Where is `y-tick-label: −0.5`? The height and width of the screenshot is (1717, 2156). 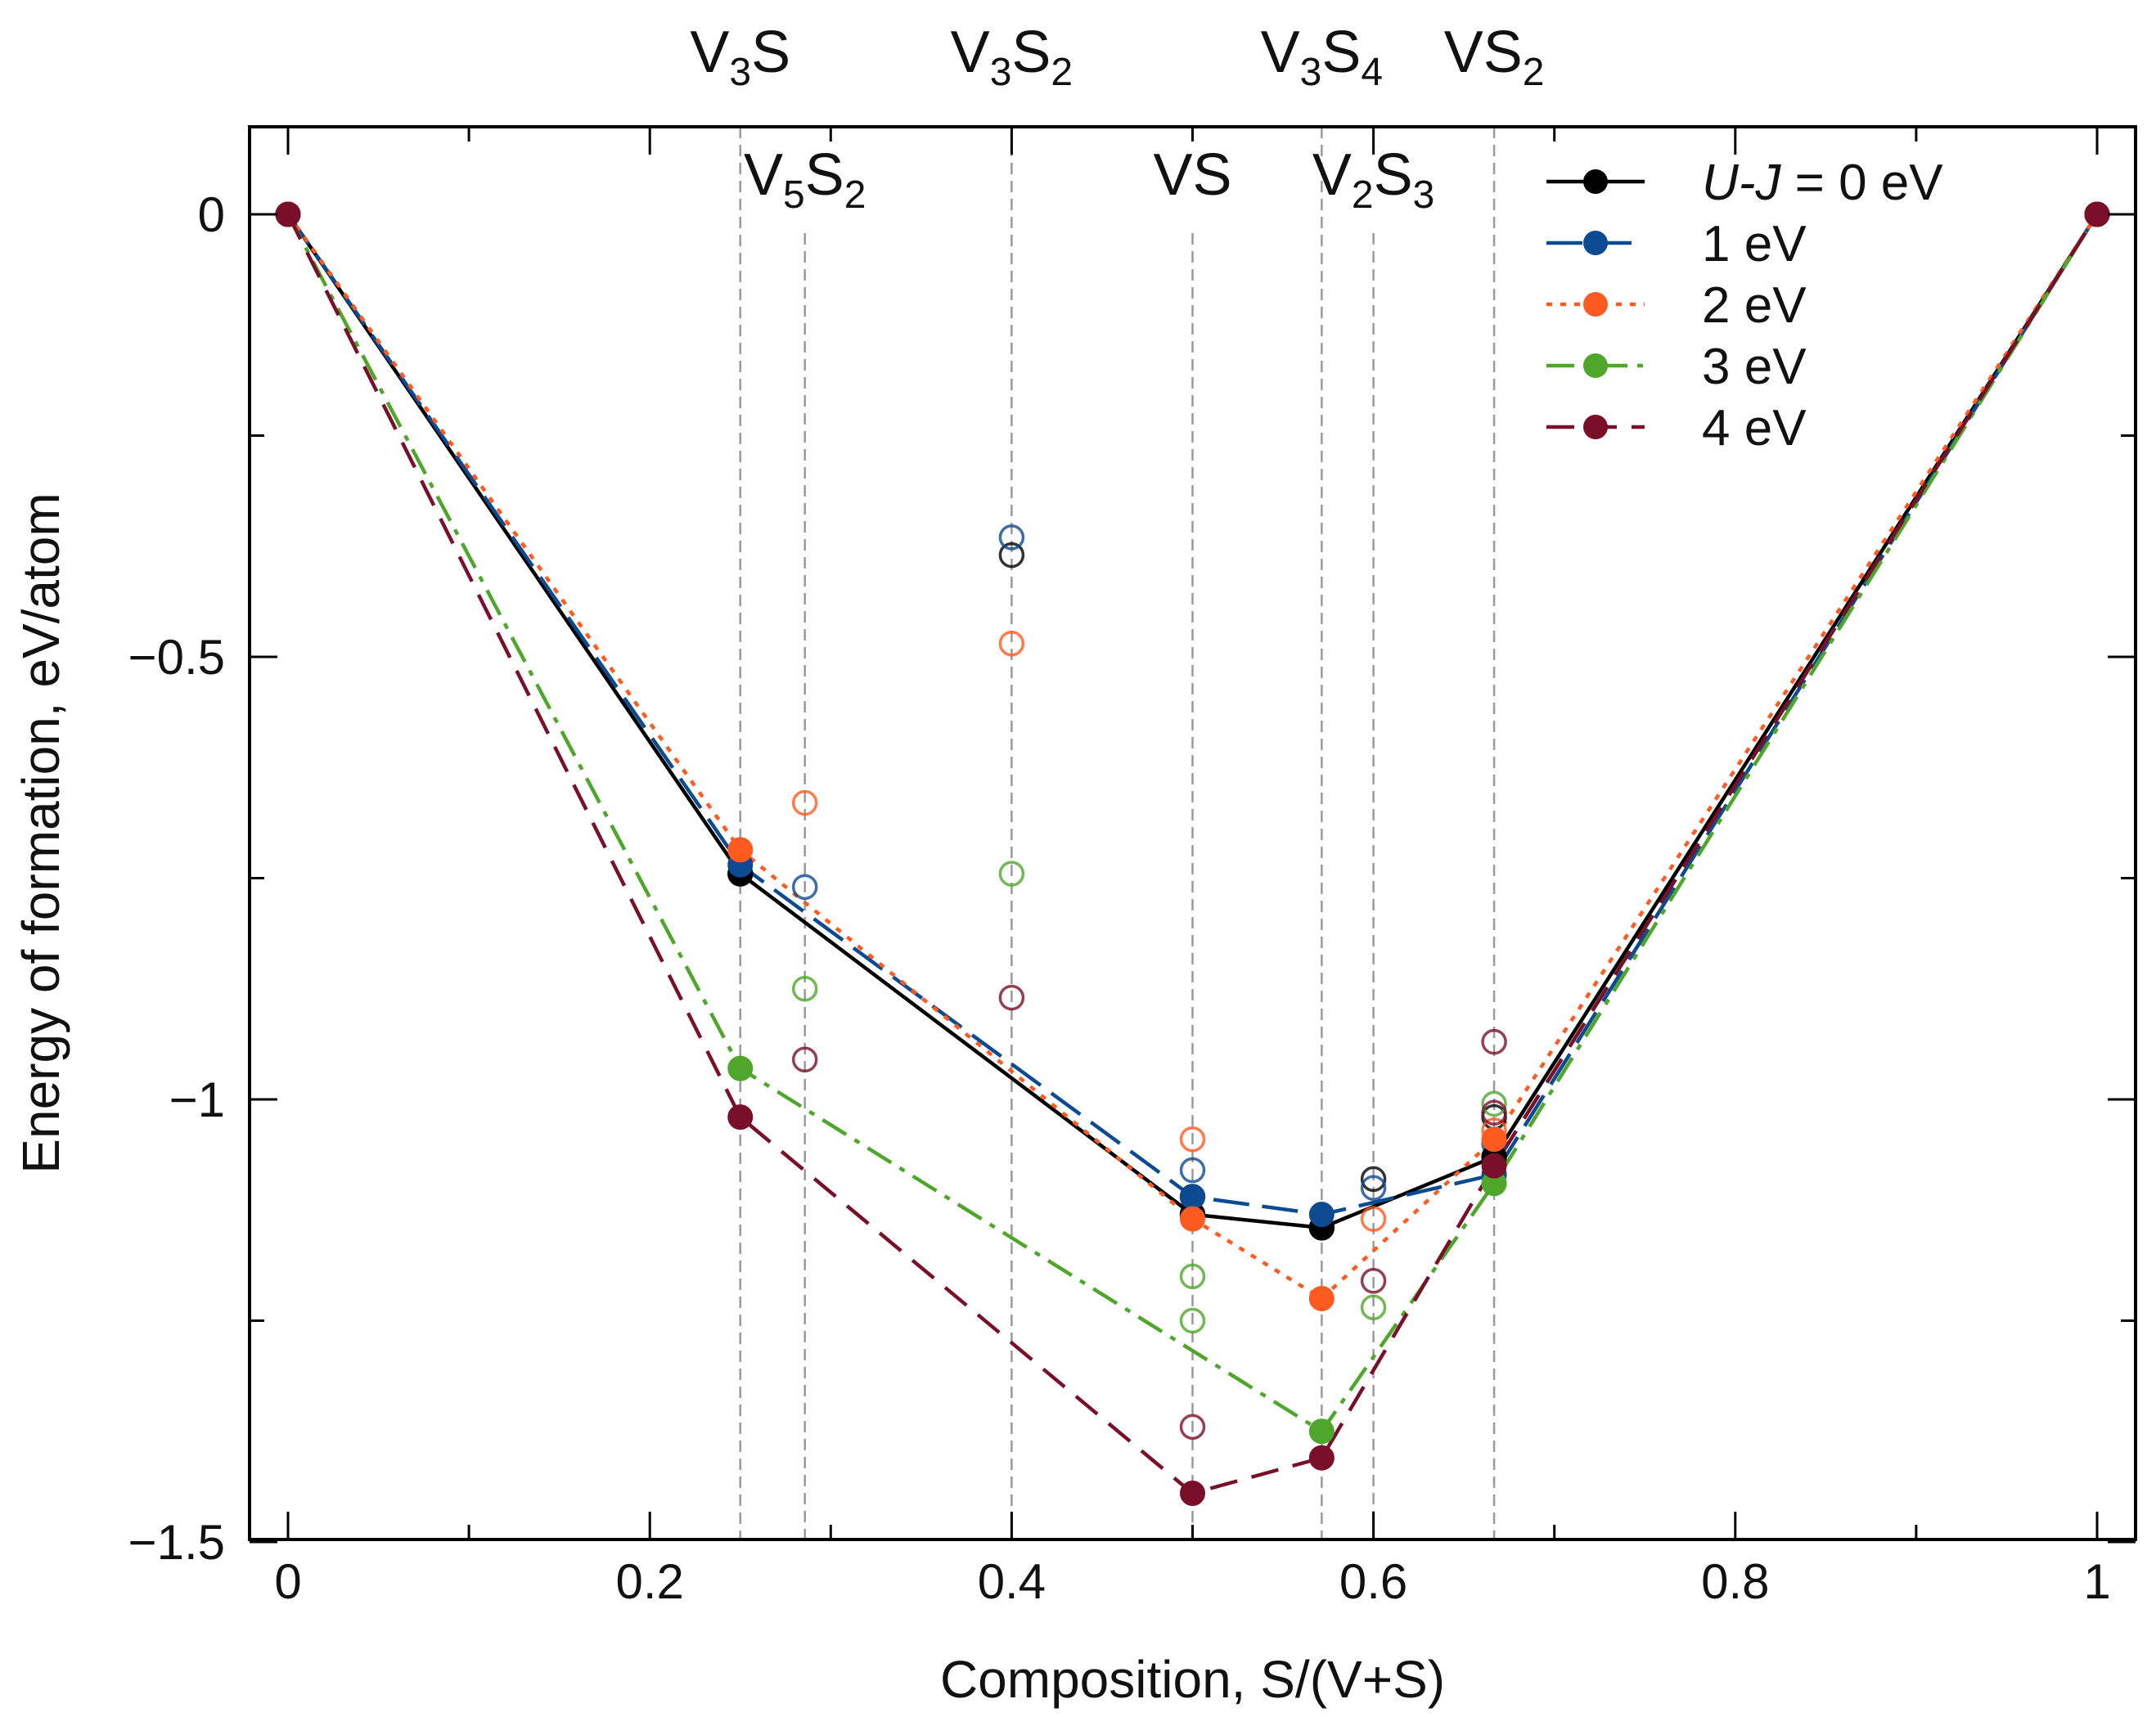 y-tick-label: −0.5 is located at coordinates (177, 658).